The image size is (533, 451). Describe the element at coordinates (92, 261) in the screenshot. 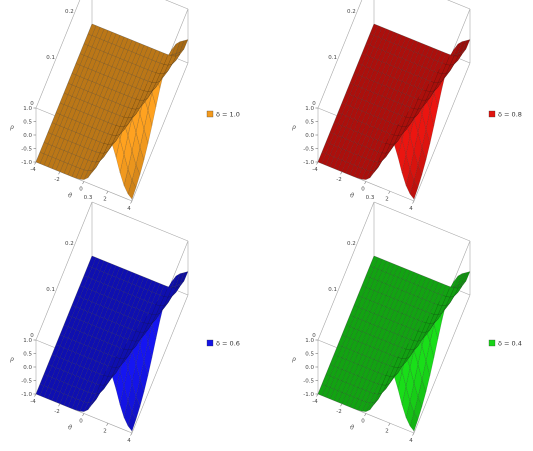

I see `surface-patch` at that location.